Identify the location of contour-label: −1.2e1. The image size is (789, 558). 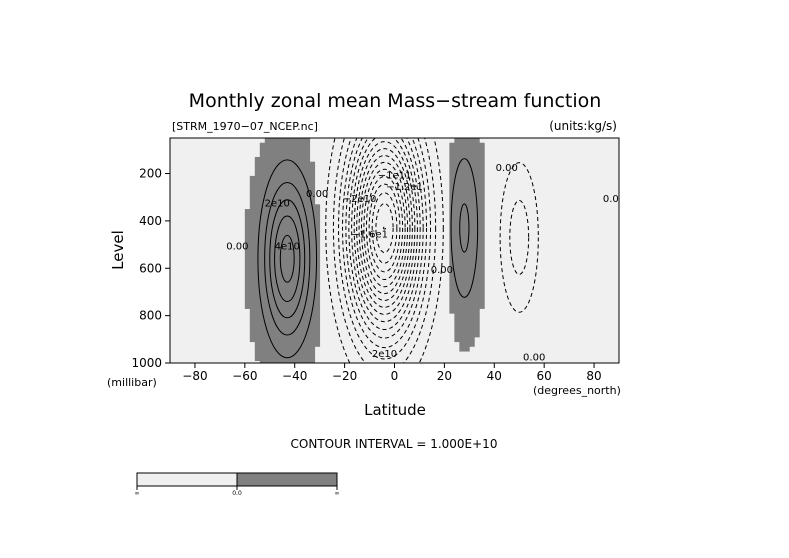
(404, 187).